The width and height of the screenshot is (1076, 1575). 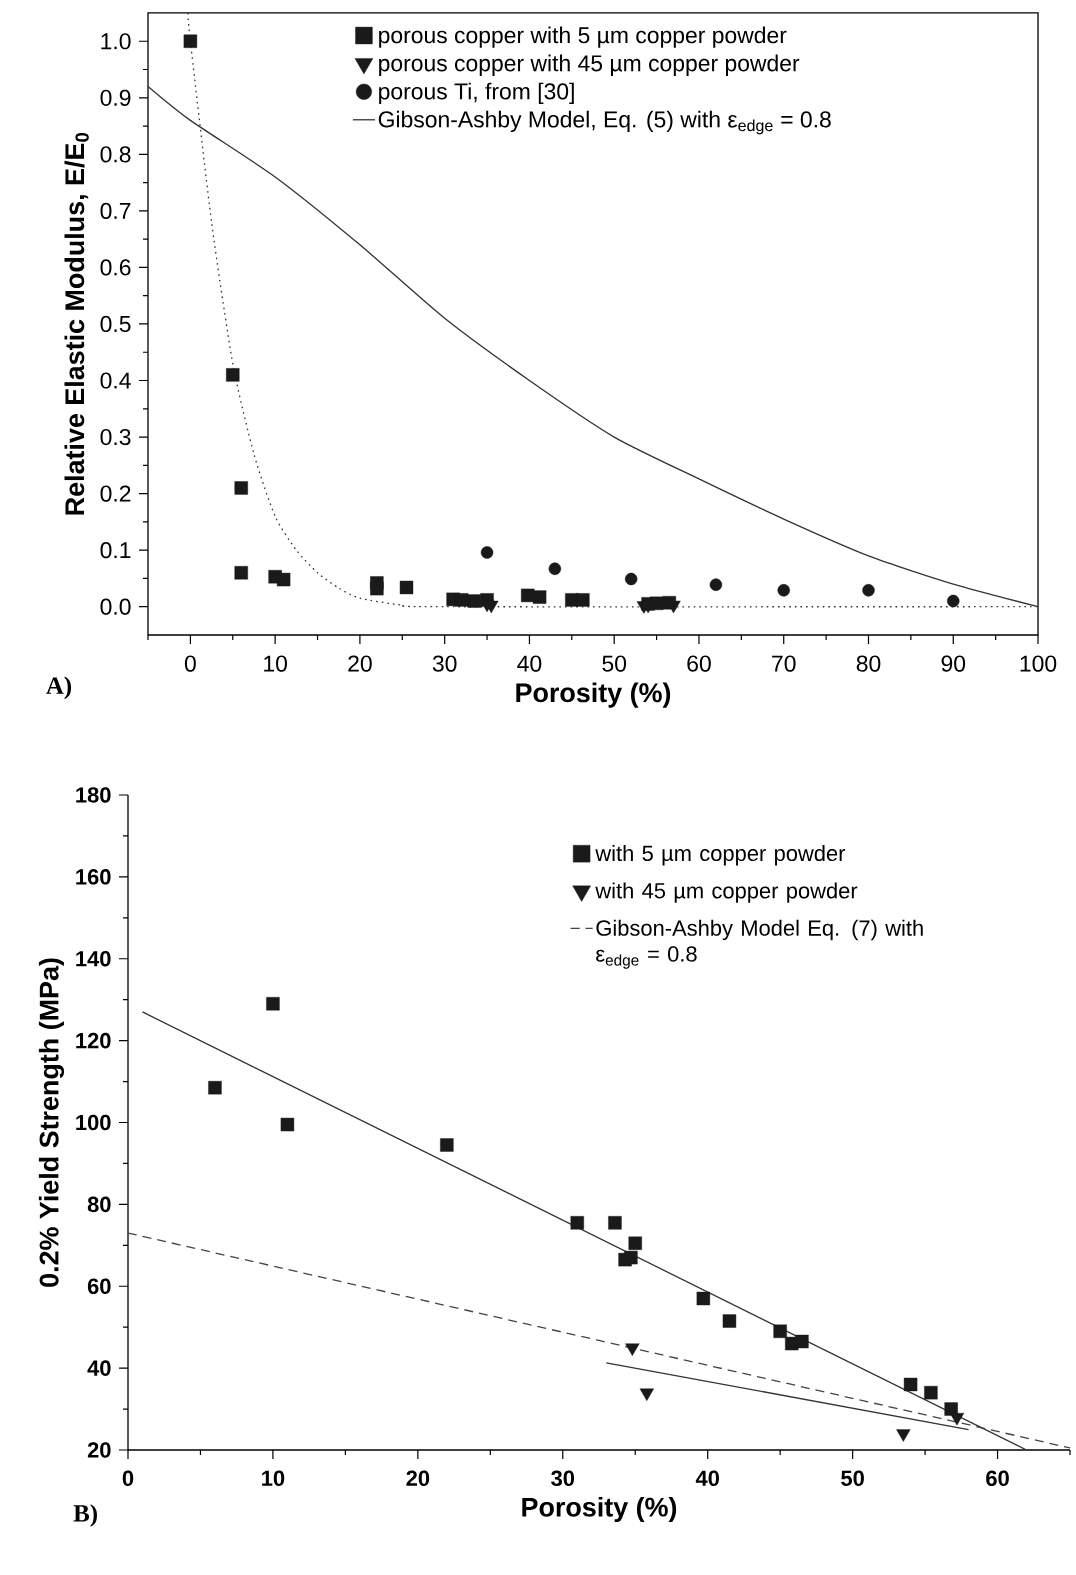 What do you see at coordinates (93, 958) in the screenshot?
I see `y-tick-label: 140` at bounding box center [93, 958].